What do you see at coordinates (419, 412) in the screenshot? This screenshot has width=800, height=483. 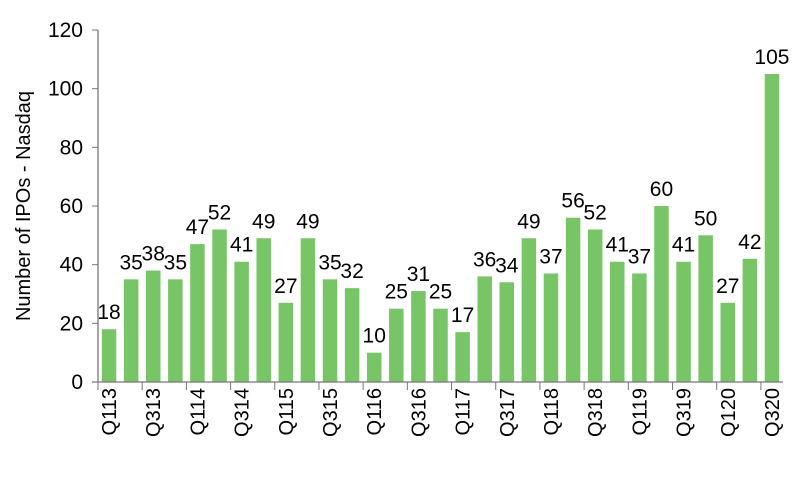 I see `x-tick-label: Q316` at bounding box center [419, 412].